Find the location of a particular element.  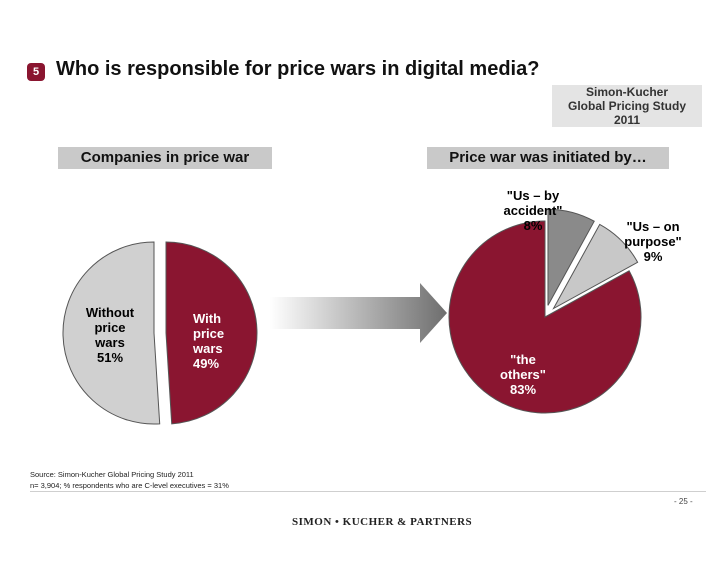

flow-arrow-icon is located at coordinates (358, 313).